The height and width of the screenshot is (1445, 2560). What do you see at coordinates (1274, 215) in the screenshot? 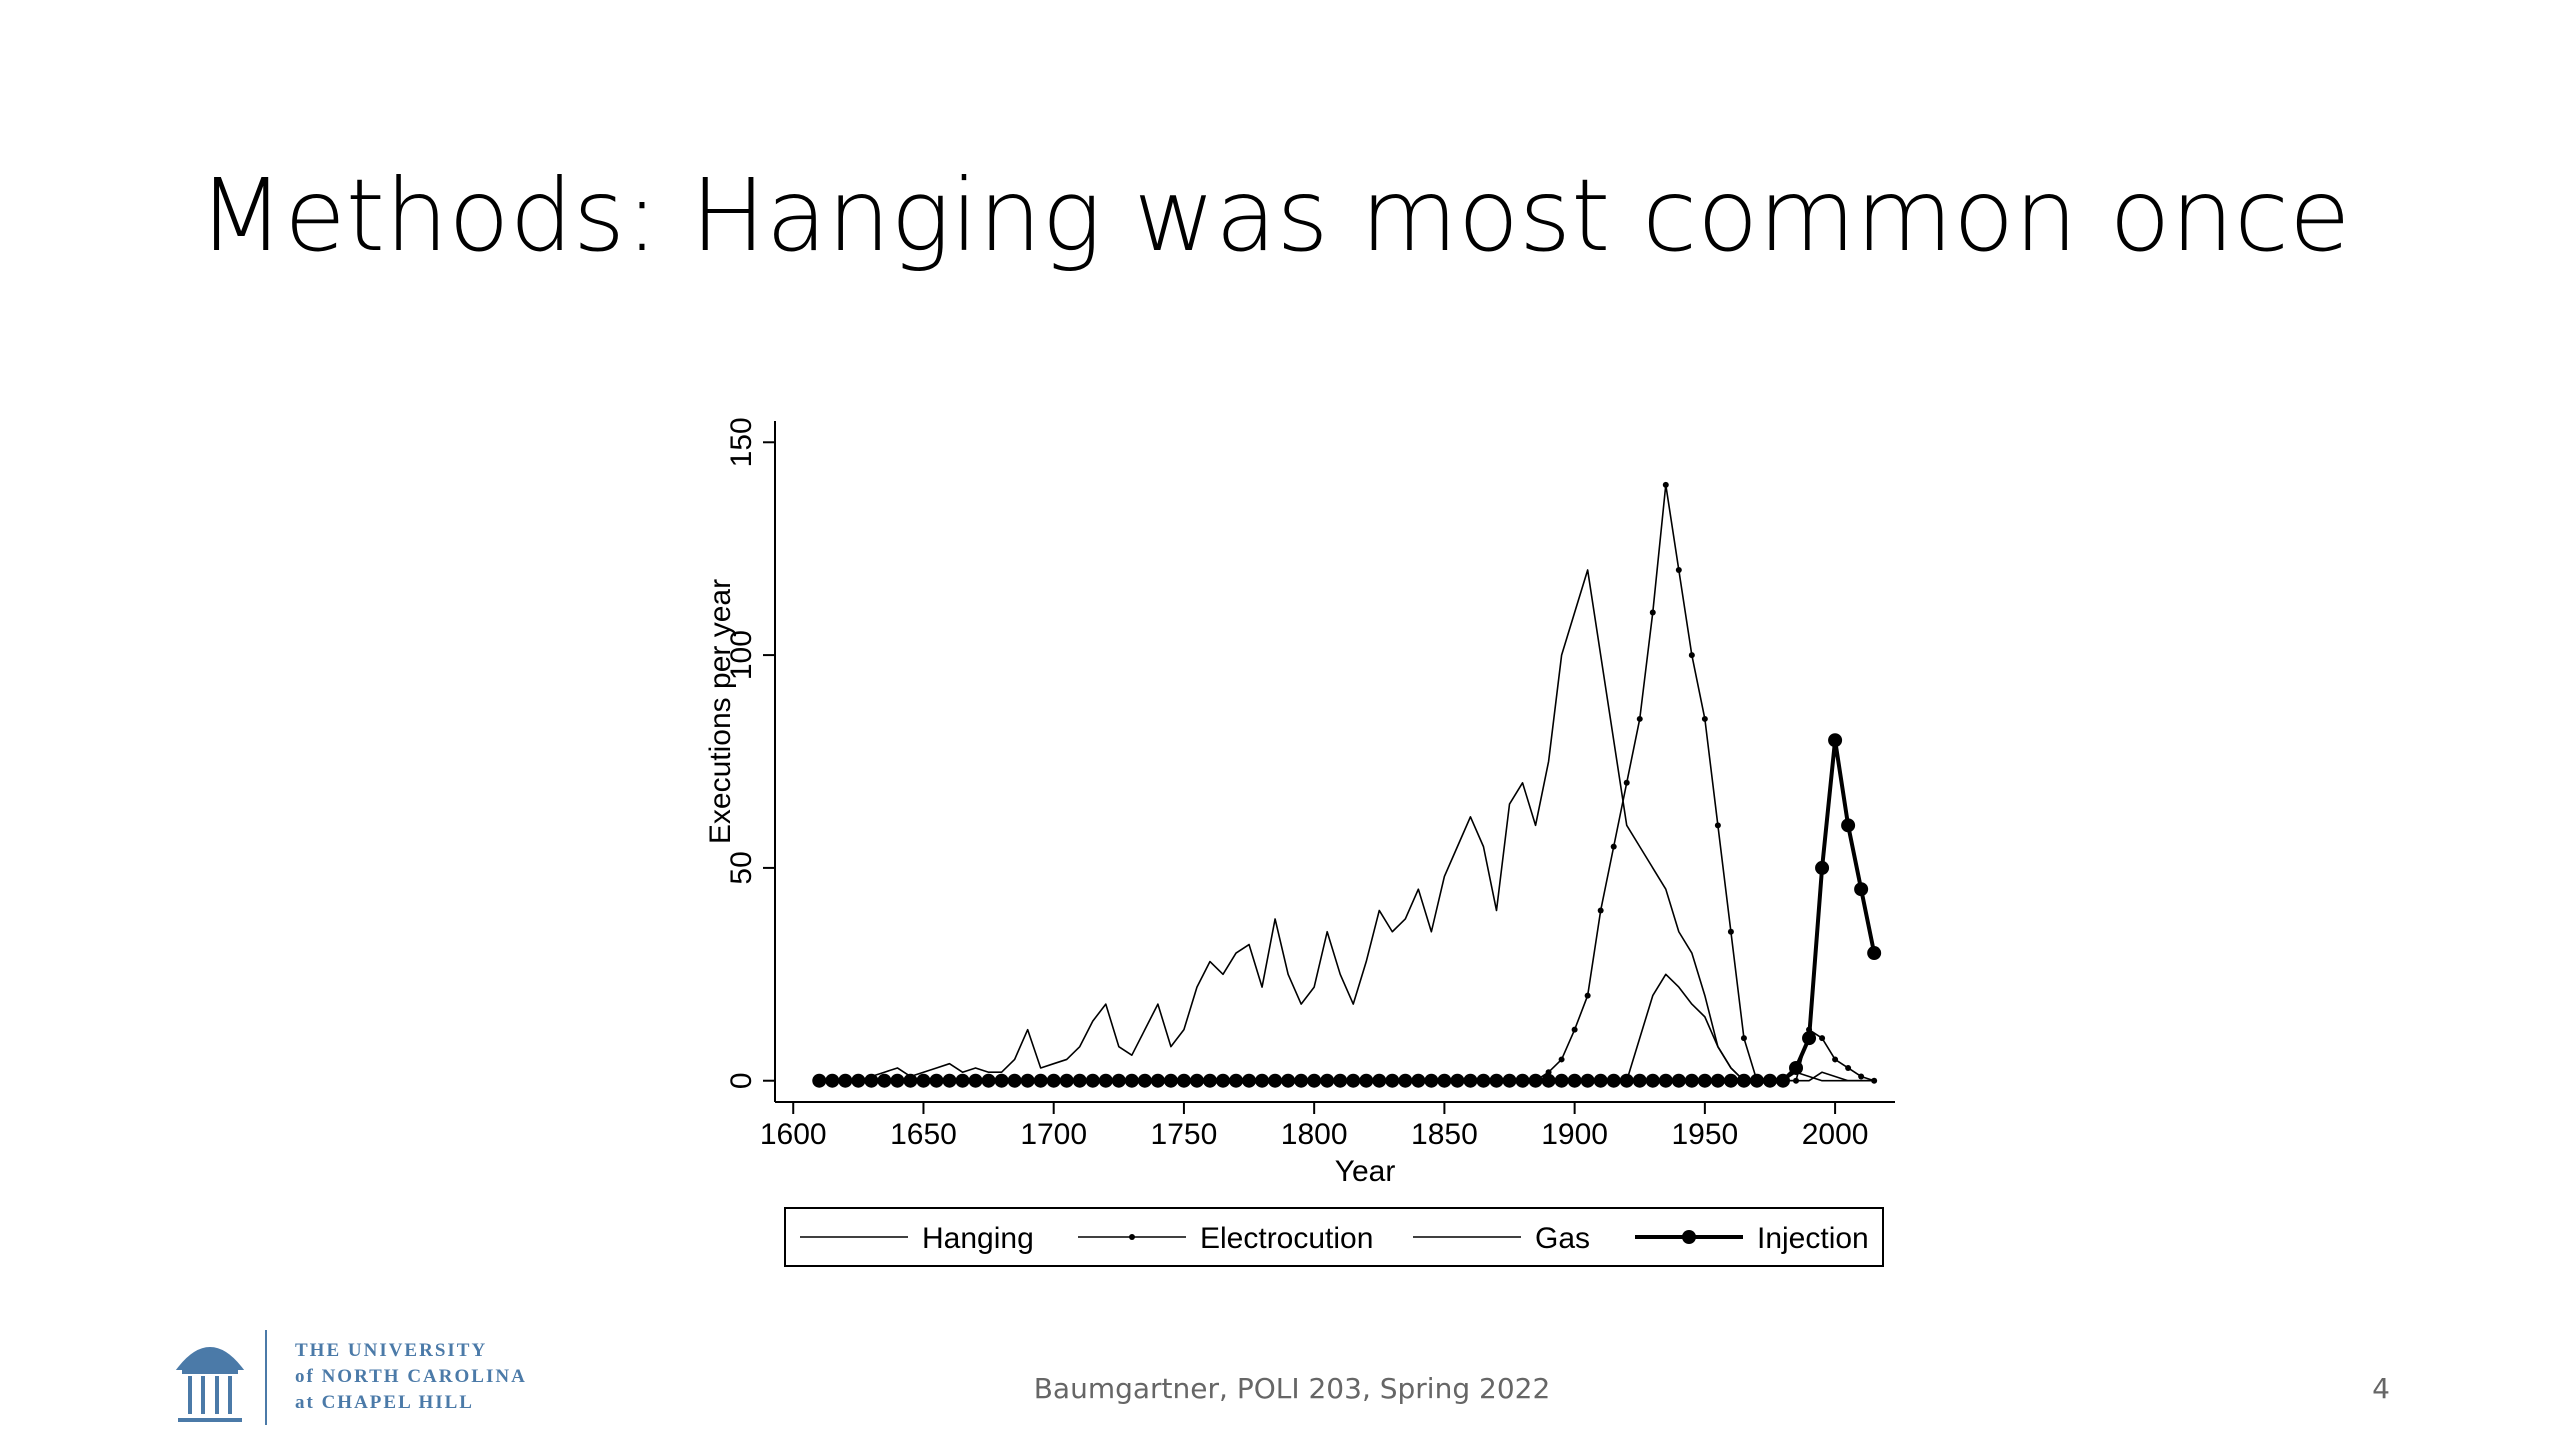
I see `slide-title: Methods: Hanging was most common once` at bounding box center [1274, 215].